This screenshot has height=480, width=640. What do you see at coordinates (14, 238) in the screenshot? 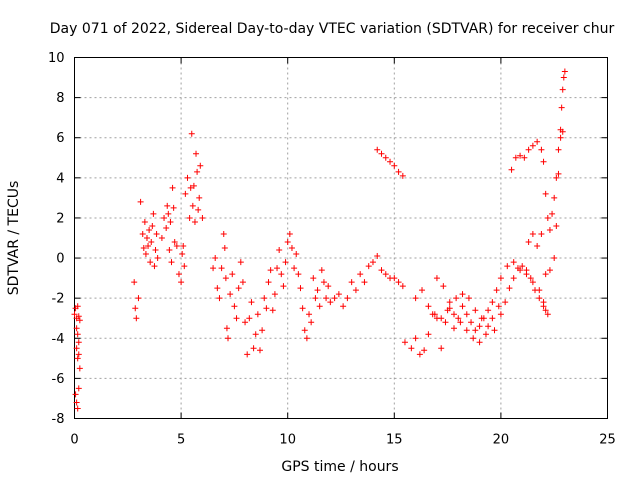
I see `y-axis-title: SDTVAR / TECUs` at bounding box center [14, 238].